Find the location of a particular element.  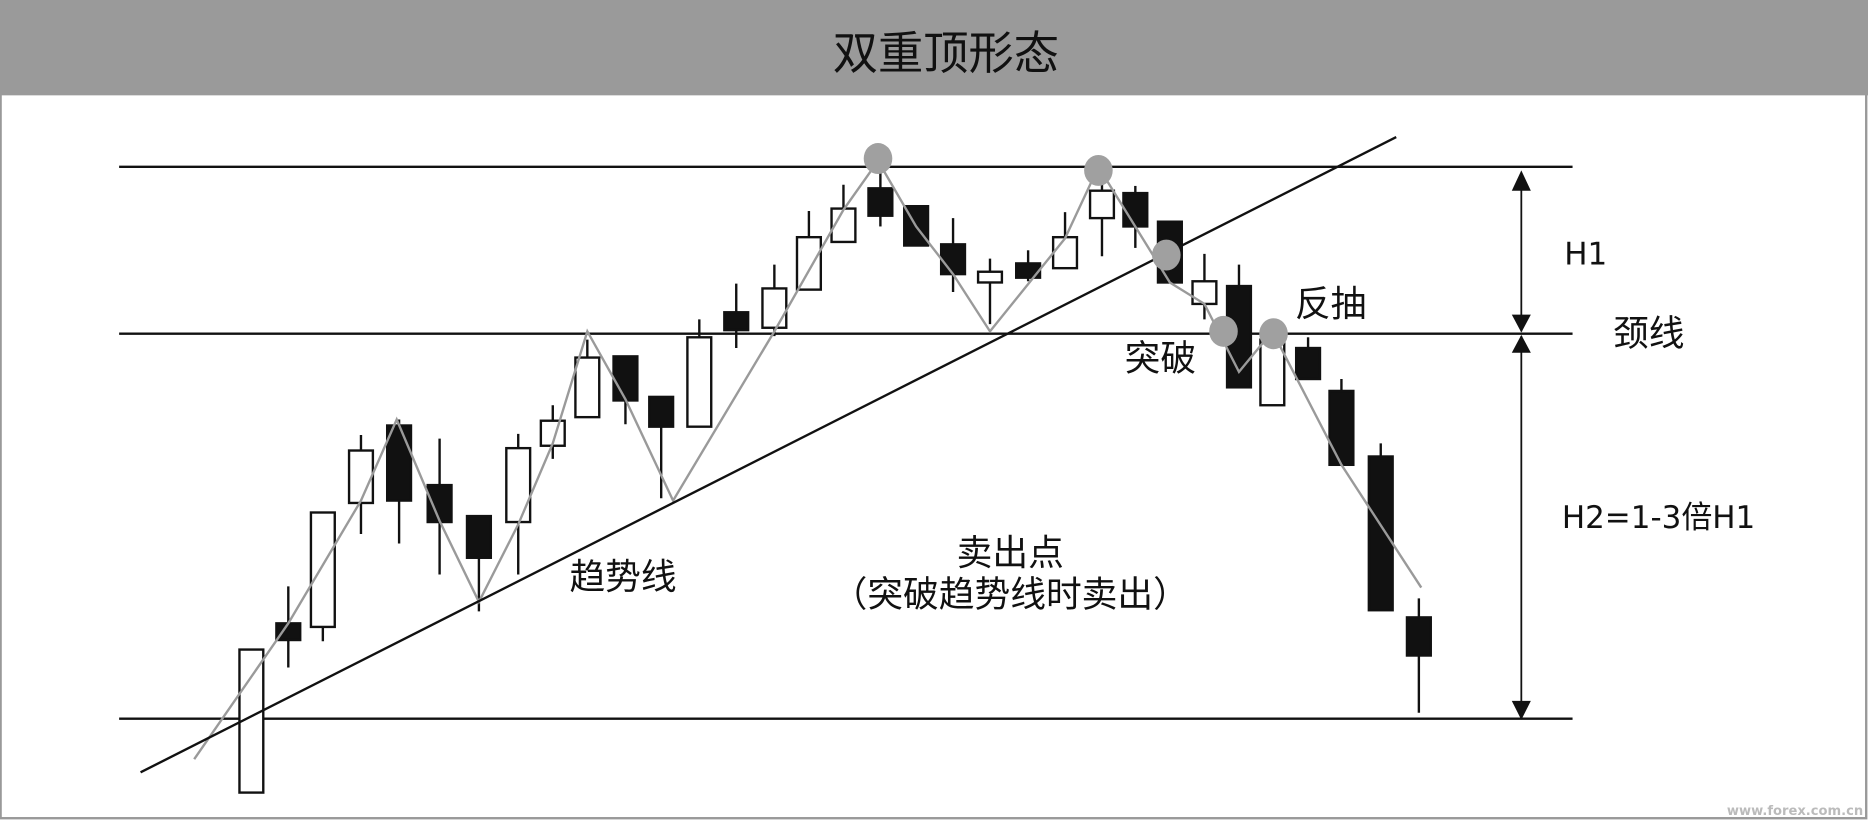

watermark: www.forex.com.cn is located at coordinates (1795, 811).